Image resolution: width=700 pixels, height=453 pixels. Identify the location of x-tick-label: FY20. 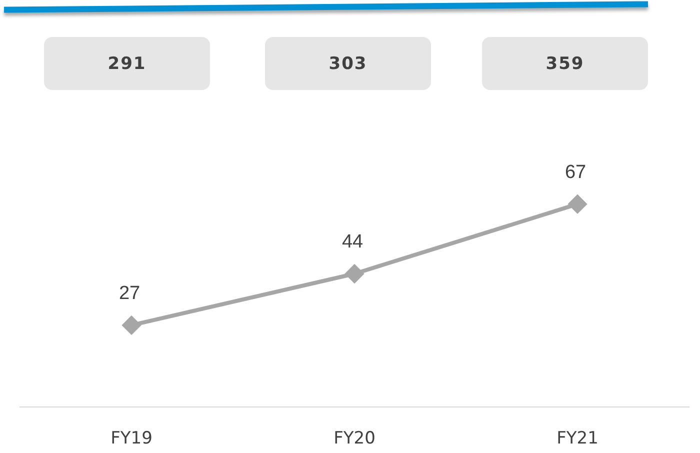
(355, 438).